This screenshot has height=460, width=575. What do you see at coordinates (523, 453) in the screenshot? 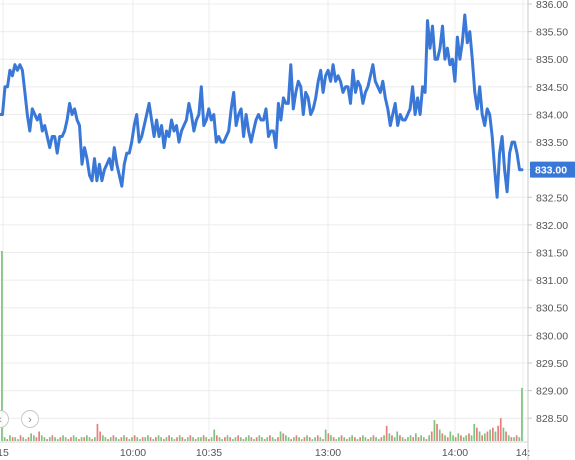
I see `time-tick-label: 14:` at bounding box center [523, 453].